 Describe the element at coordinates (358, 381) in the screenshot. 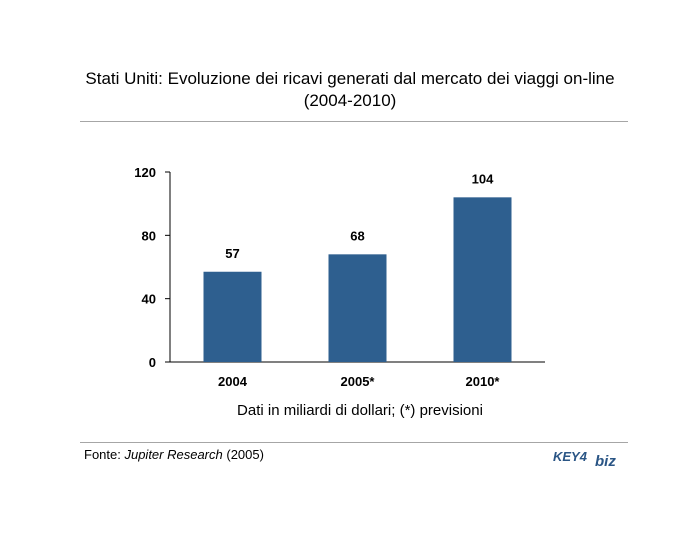

I see `x-tick-label: 2005*` at that location.